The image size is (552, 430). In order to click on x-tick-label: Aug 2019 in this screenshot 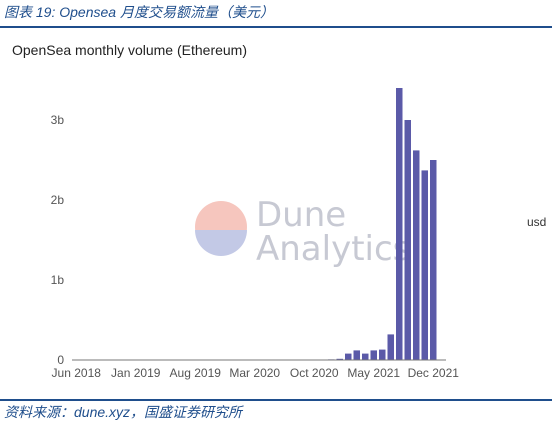, I will do `click(196, 373)`.